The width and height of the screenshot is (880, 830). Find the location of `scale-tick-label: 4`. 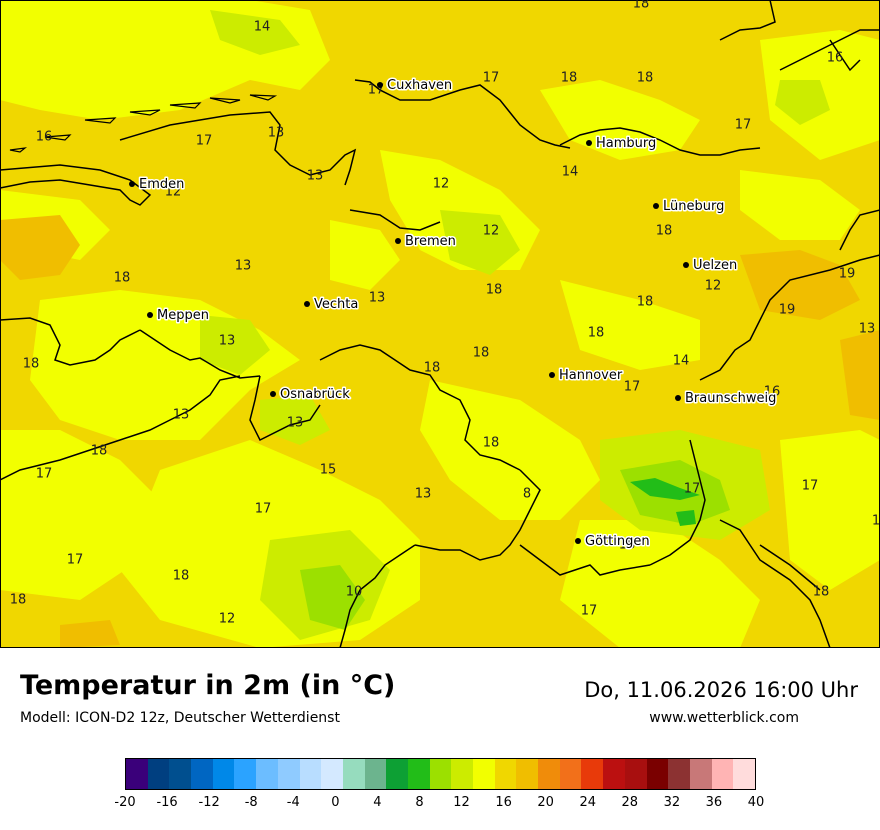

scale-tick-label: 4 is located at coordinates (377, 802).